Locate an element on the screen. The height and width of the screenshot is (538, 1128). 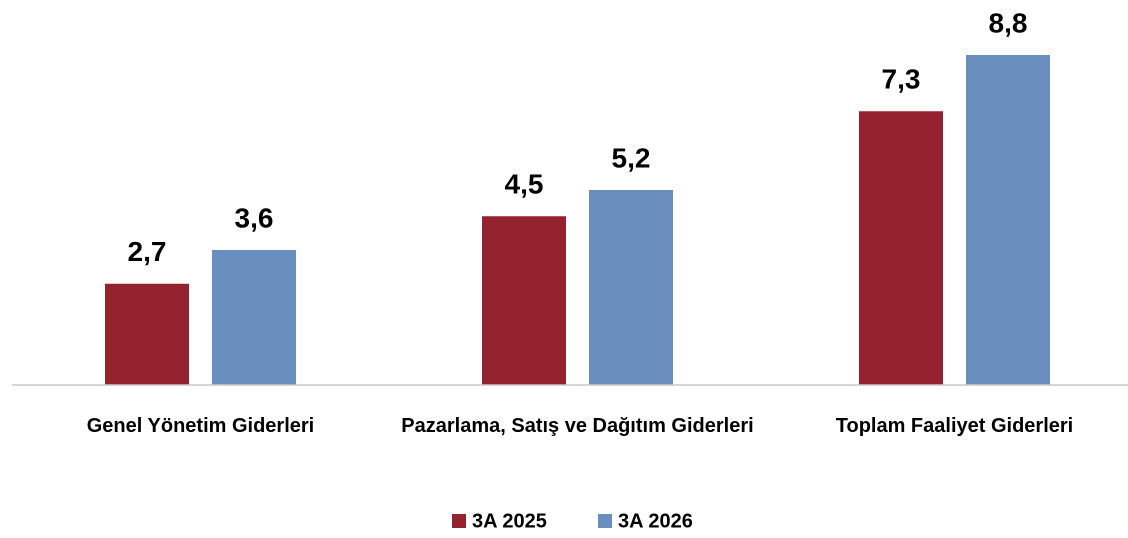
x-tick-label: Genel Yönetim Giderleri is located at coordinates (200, 426).